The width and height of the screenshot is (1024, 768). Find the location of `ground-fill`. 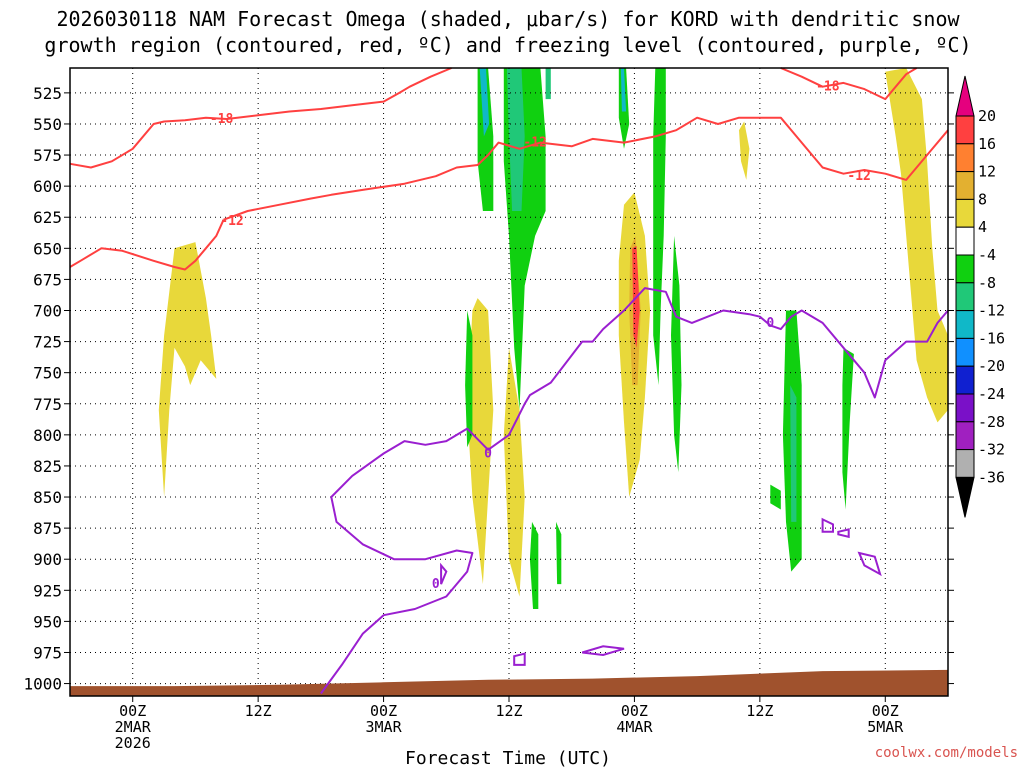

ground-fill is located at coordinates (509, 682).